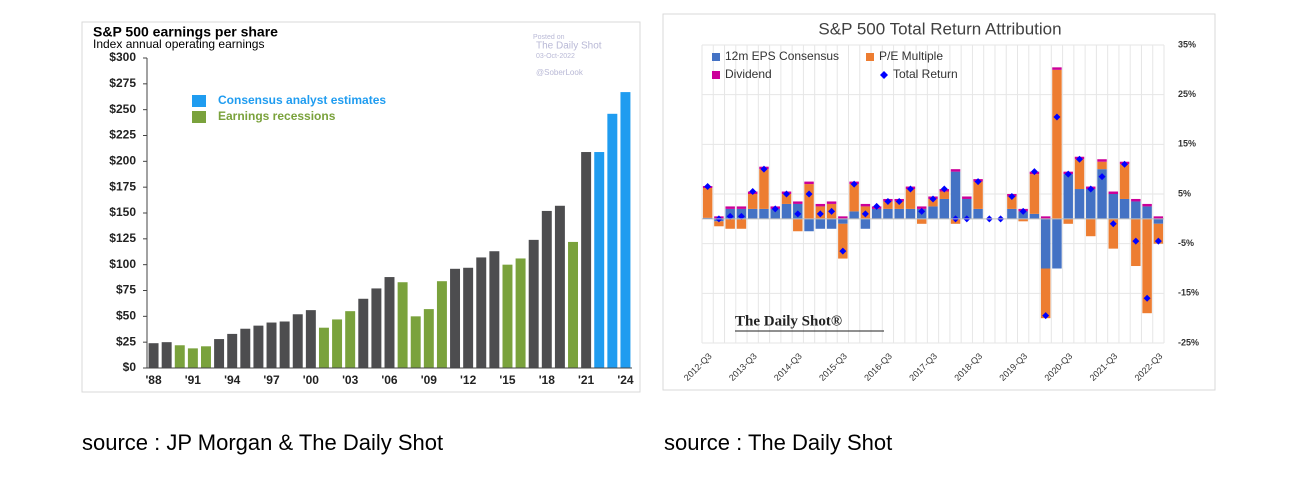 This screenshot has height=482, width=1300. What do you see at coordinates (778, 442) in the screenshot?
I see `source-caption: source : The Daily Shot` at bounding box center [778, 442].